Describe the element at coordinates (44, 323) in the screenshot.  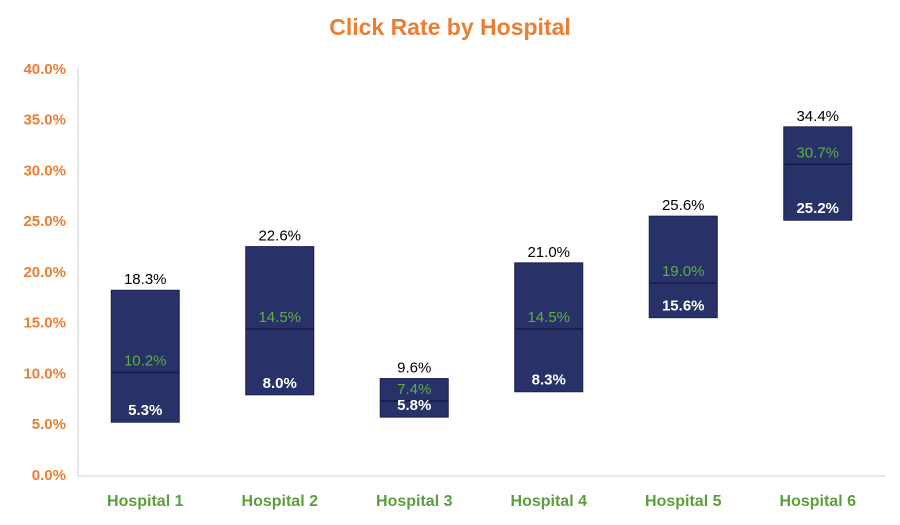
I see `y-tick-label: 15.0%` at that location.